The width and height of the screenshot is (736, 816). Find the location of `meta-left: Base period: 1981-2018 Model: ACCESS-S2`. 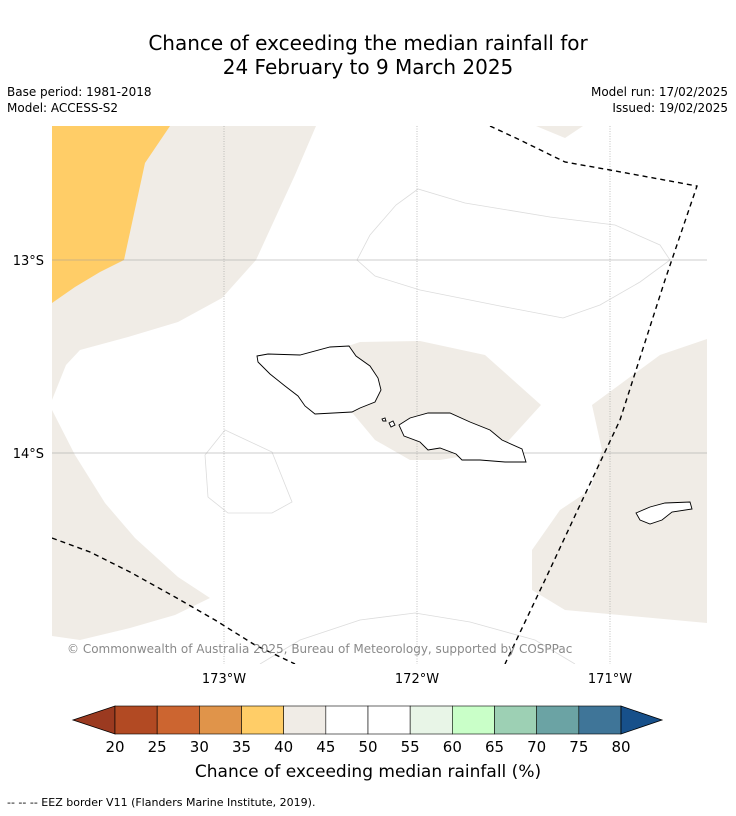

meta-left: Base period: 1981-2018 Model: ACCESS-S2 is located at coordinates (79, 100).